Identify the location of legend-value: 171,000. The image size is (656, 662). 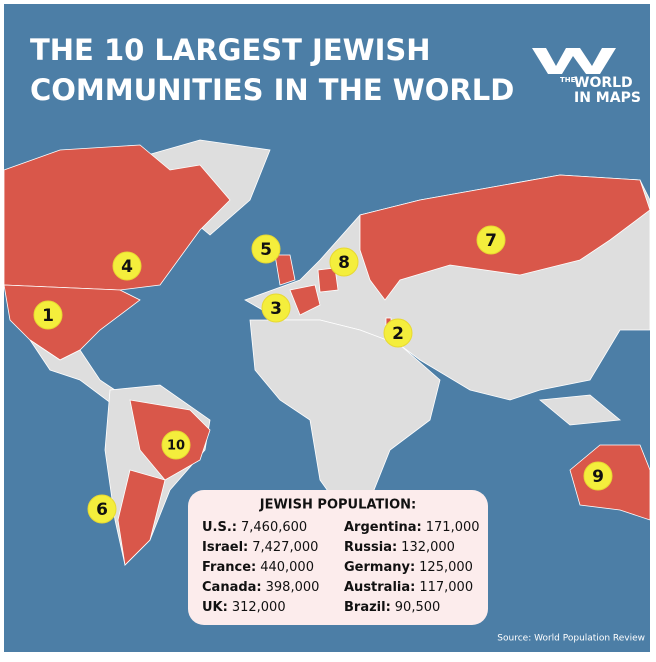
(453, 527).